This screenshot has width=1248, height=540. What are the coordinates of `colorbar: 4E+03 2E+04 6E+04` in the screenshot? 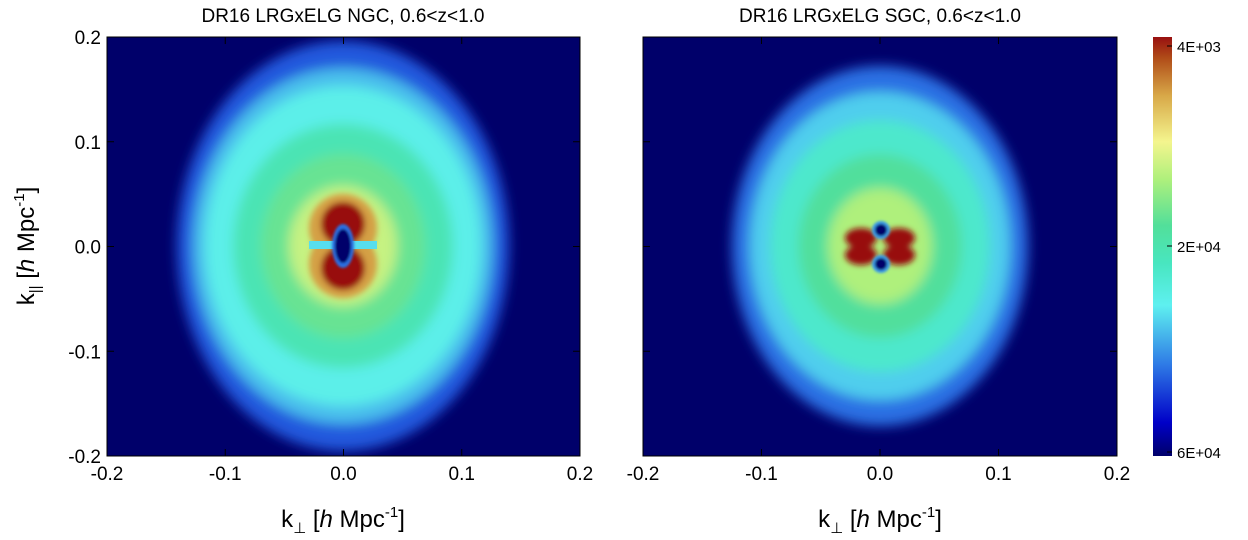 It's located at (1187, 249).